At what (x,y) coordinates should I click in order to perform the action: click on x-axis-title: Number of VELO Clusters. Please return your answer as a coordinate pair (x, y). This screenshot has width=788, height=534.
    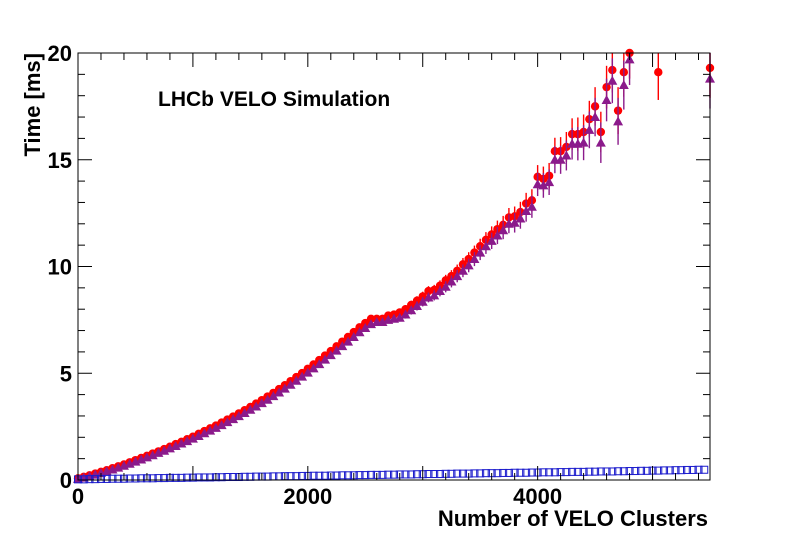
    Looking at the image, I should click on (573, 518).